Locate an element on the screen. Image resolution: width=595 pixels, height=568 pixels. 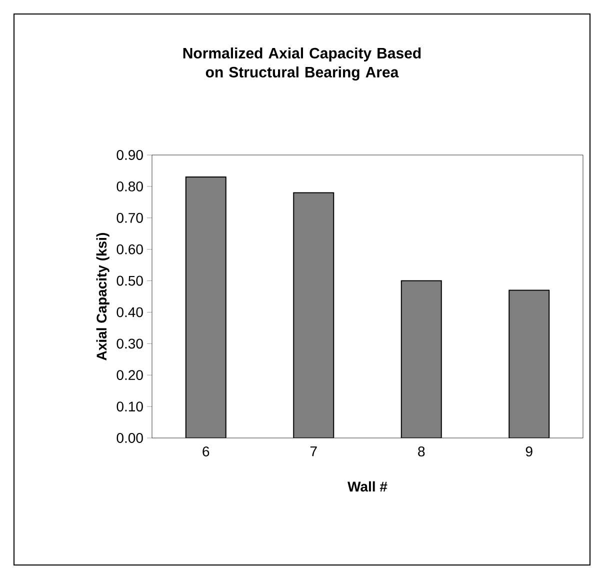
x-tick-label: 9 is located at coordinates (529, 451).